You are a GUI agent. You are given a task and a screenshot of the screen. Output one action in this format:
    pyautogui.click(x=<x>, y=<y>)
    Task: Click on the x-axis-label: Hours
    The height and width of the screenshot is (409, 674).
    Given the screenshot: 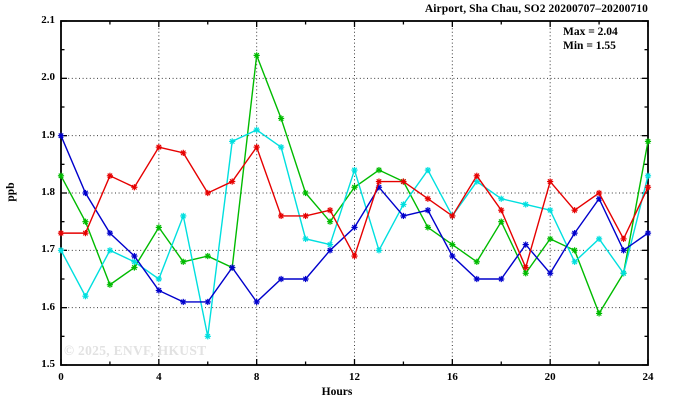 What is the action you would take?
    pyautogui.click(x=337, y=392)
    